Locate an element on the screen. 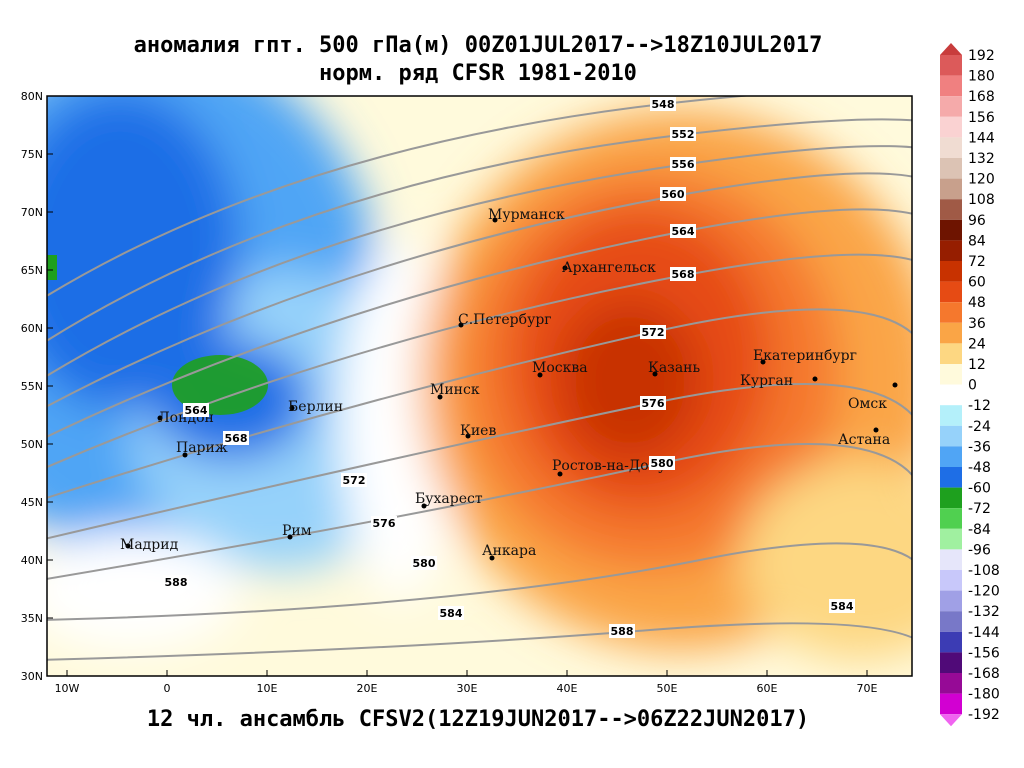 This screenshot has width=1024, height=768. city-label: Бухарест is located at coordinates (449, 499).